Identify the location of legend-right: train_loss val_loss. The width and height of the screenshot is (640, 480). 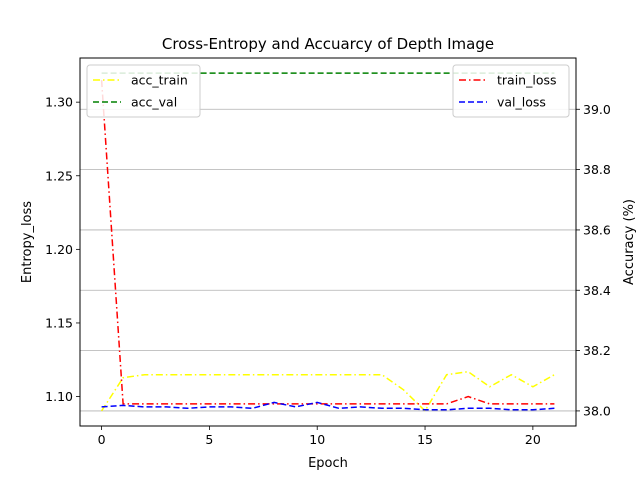
(511, 91).